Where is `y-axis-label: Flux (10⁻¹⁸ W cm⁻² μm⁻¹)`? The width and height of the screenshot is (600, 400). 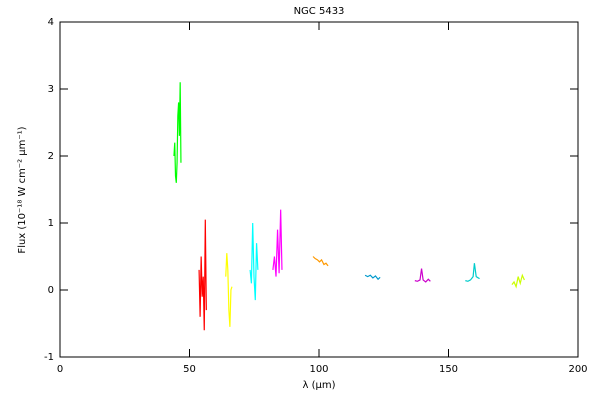 y-axis-label: Flux (10⁻¹⁸ W cm⁻² μm⁻¹) is located at coordinates (22, 189).